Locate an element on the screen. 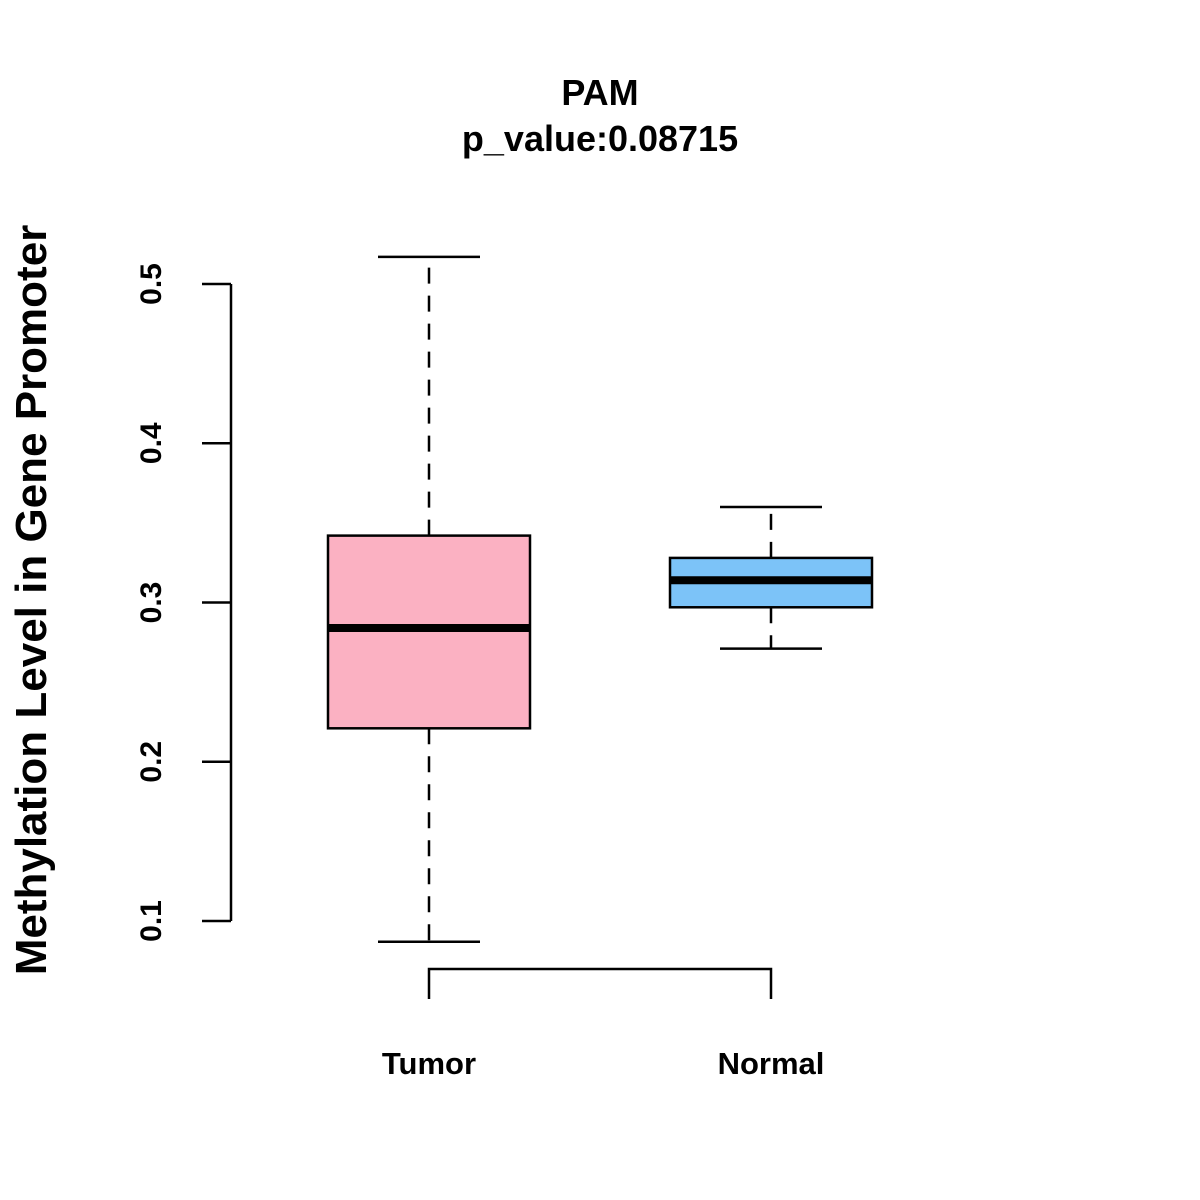 This screenshot has height=1200, width=1200. y-tick-label: 0.2 is located at coordinates (151, 762).